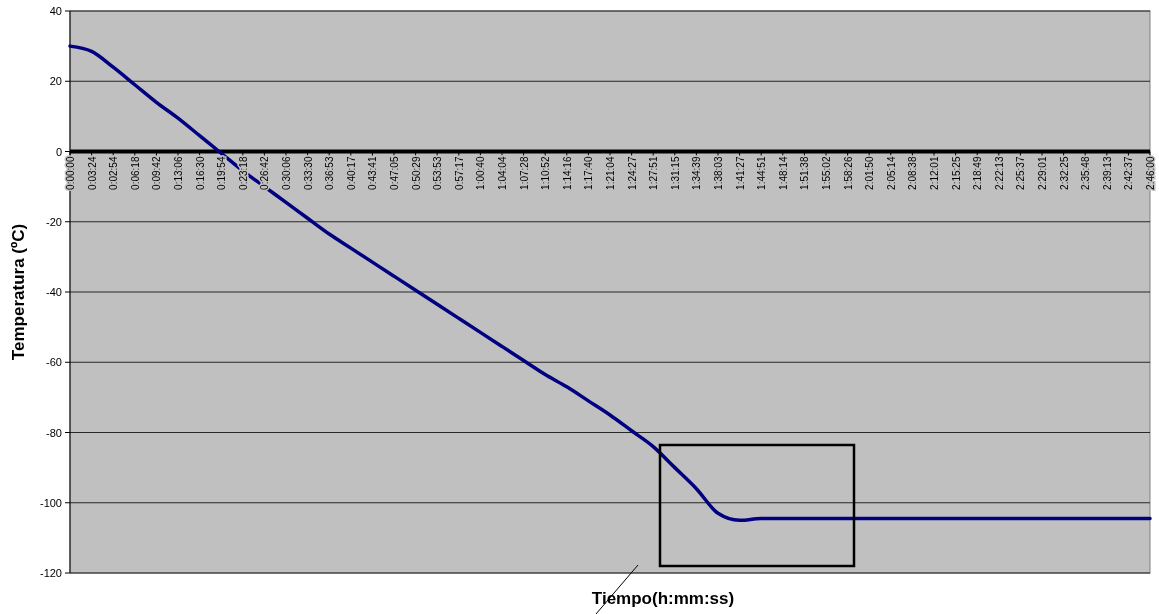 The height and width of the screenshot is (614, 1159). I want to click on x-tick-label: 0:09:42, so click(157, 173).